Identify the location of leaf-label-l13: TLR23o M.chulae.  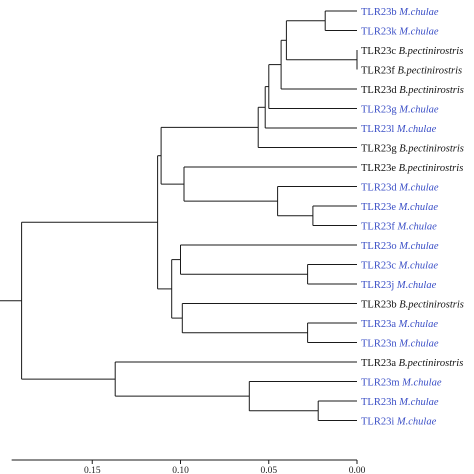
(400, 246).